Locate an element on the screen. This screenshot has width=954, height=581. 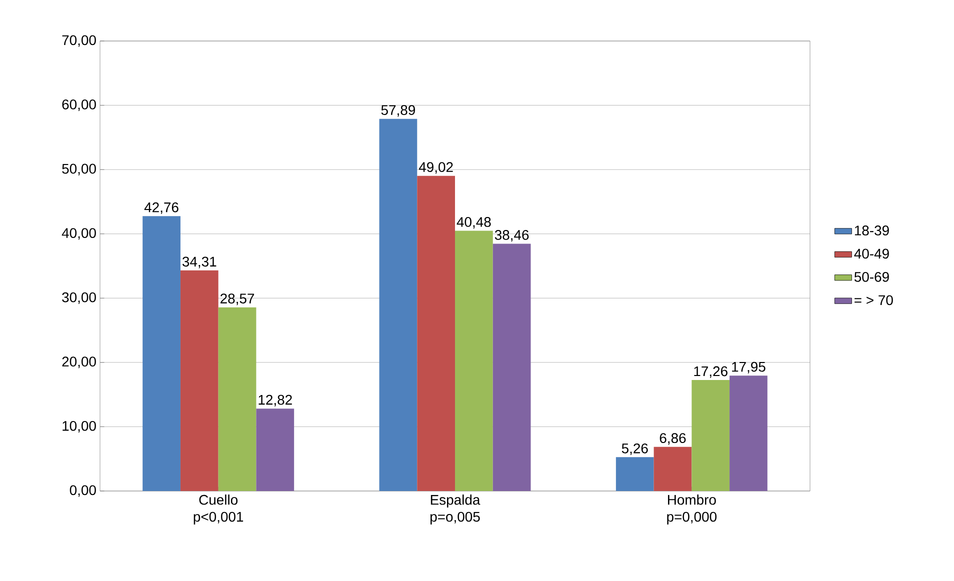
y-tick-label: 0,00 is located at coordinates (83, 491).